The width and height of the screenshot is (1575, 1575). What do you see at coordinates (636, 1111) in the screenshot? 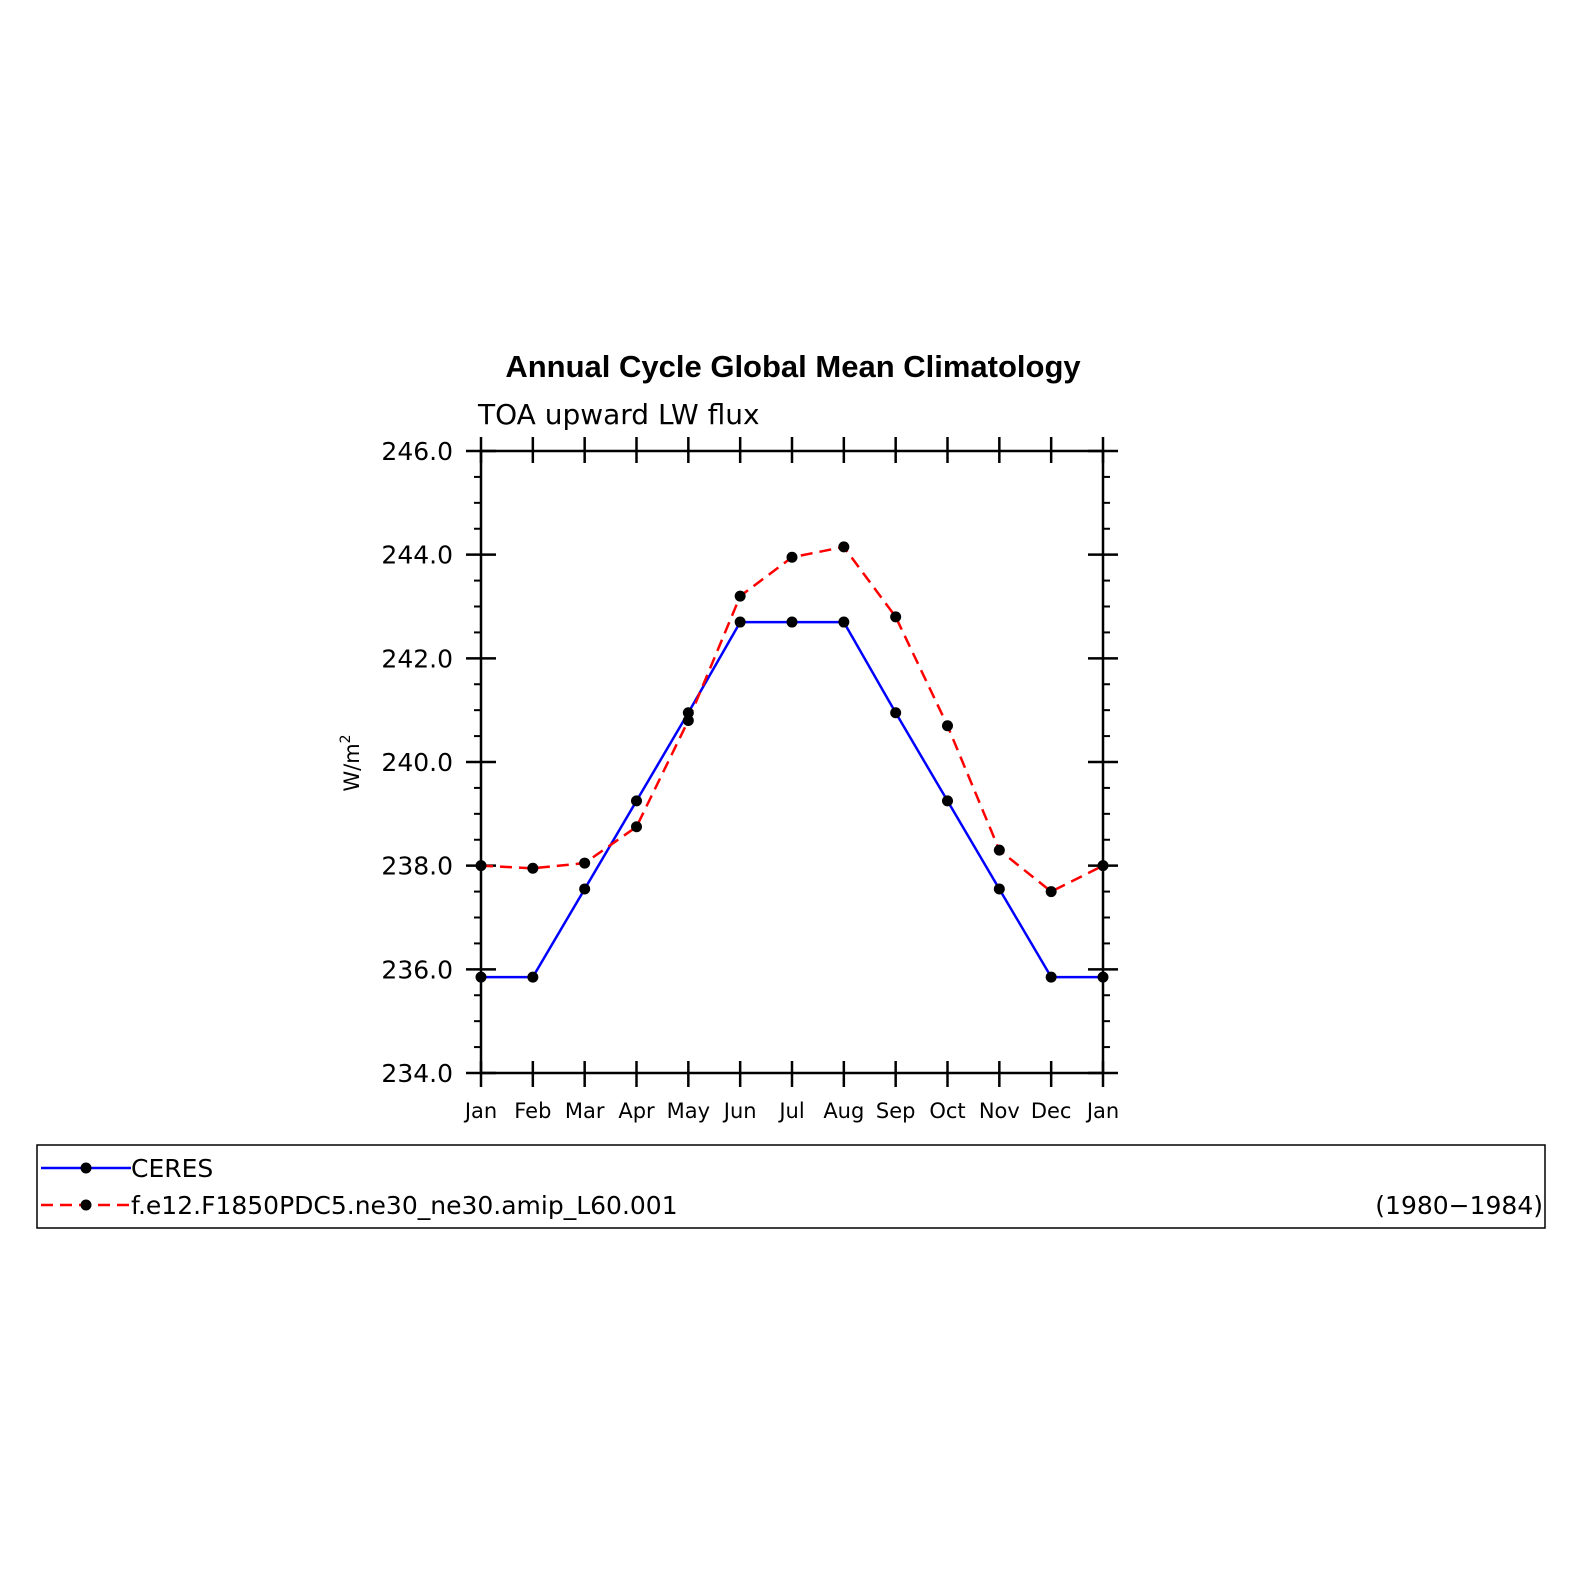
I see `x-tick-label: Apr` at bounding box center [636, 1111].